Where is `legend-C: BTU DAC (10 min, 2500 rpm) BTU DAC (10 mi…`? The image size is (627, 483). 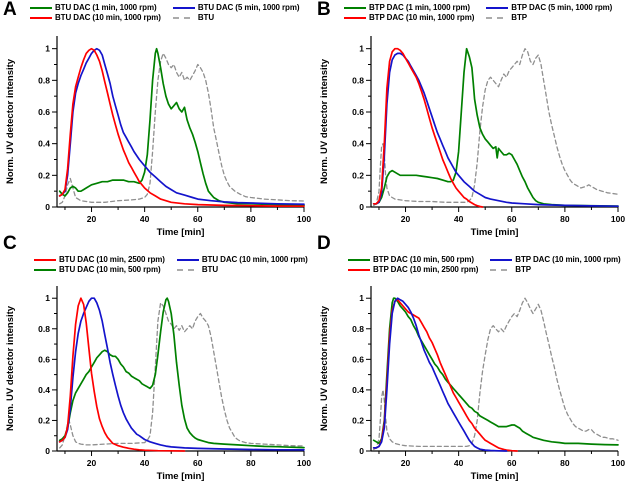
legend-C: BTU DAC (10 min, 2500 rpm) BTU DAC (10 mi… is located at coordinates (171, 264).